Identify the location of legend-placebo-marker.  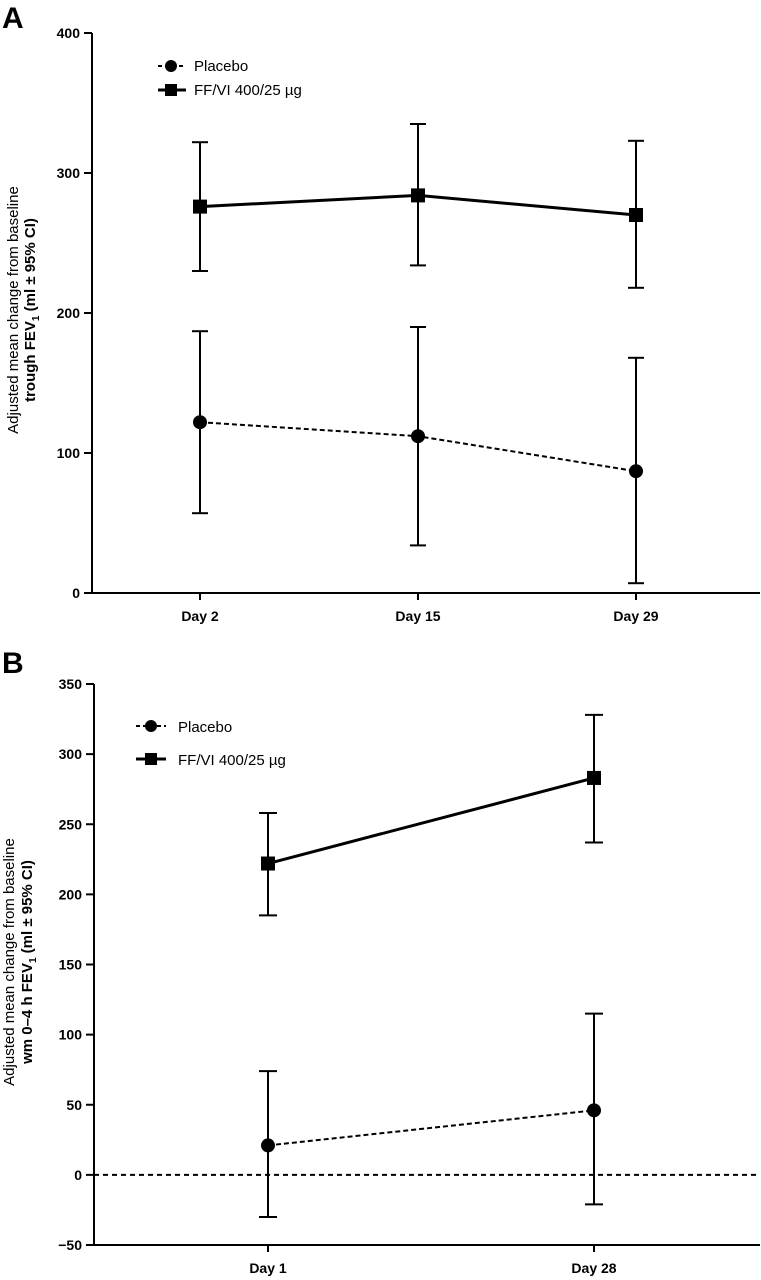
(171, 66).